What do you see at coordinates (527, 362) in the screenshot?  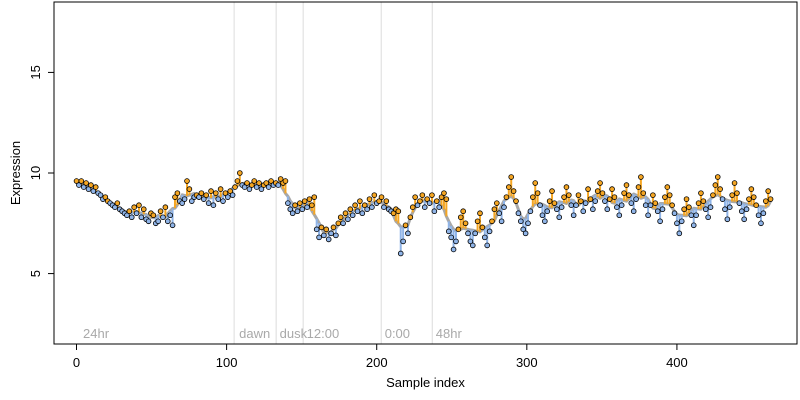 I see `x-tick-label: 300` at bounding box center [527, 362].